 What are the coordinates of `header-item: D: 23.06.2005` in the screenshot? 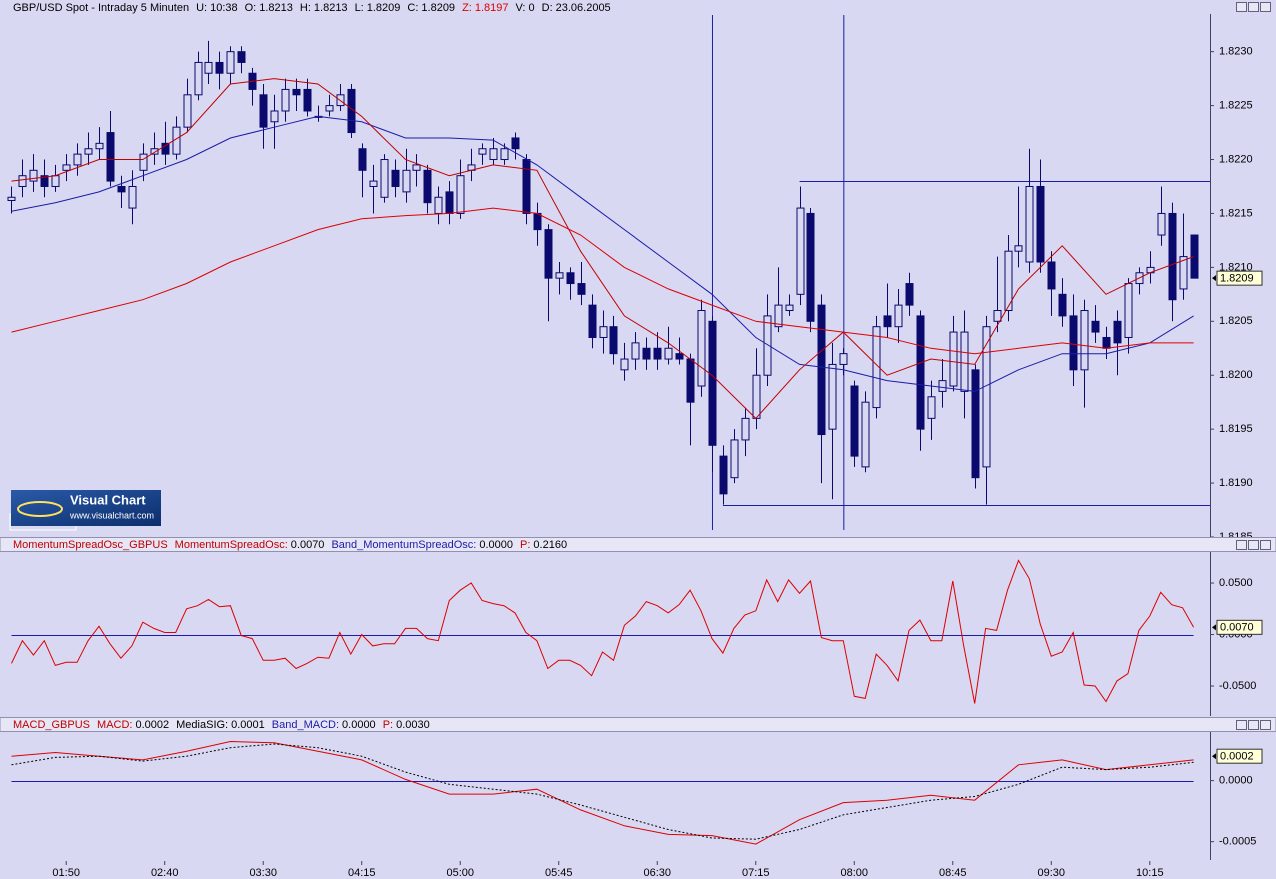 It's located at (576, 8).